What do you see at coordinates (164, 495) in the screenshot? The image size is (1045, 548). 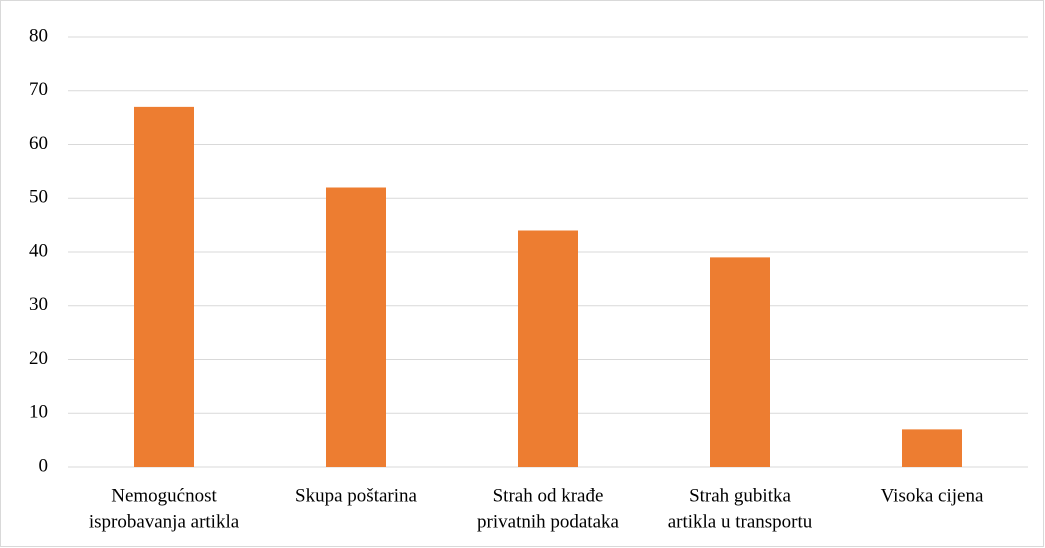 I see `x-tick-label: Nemogućnost` at bounding box center [164, 495].